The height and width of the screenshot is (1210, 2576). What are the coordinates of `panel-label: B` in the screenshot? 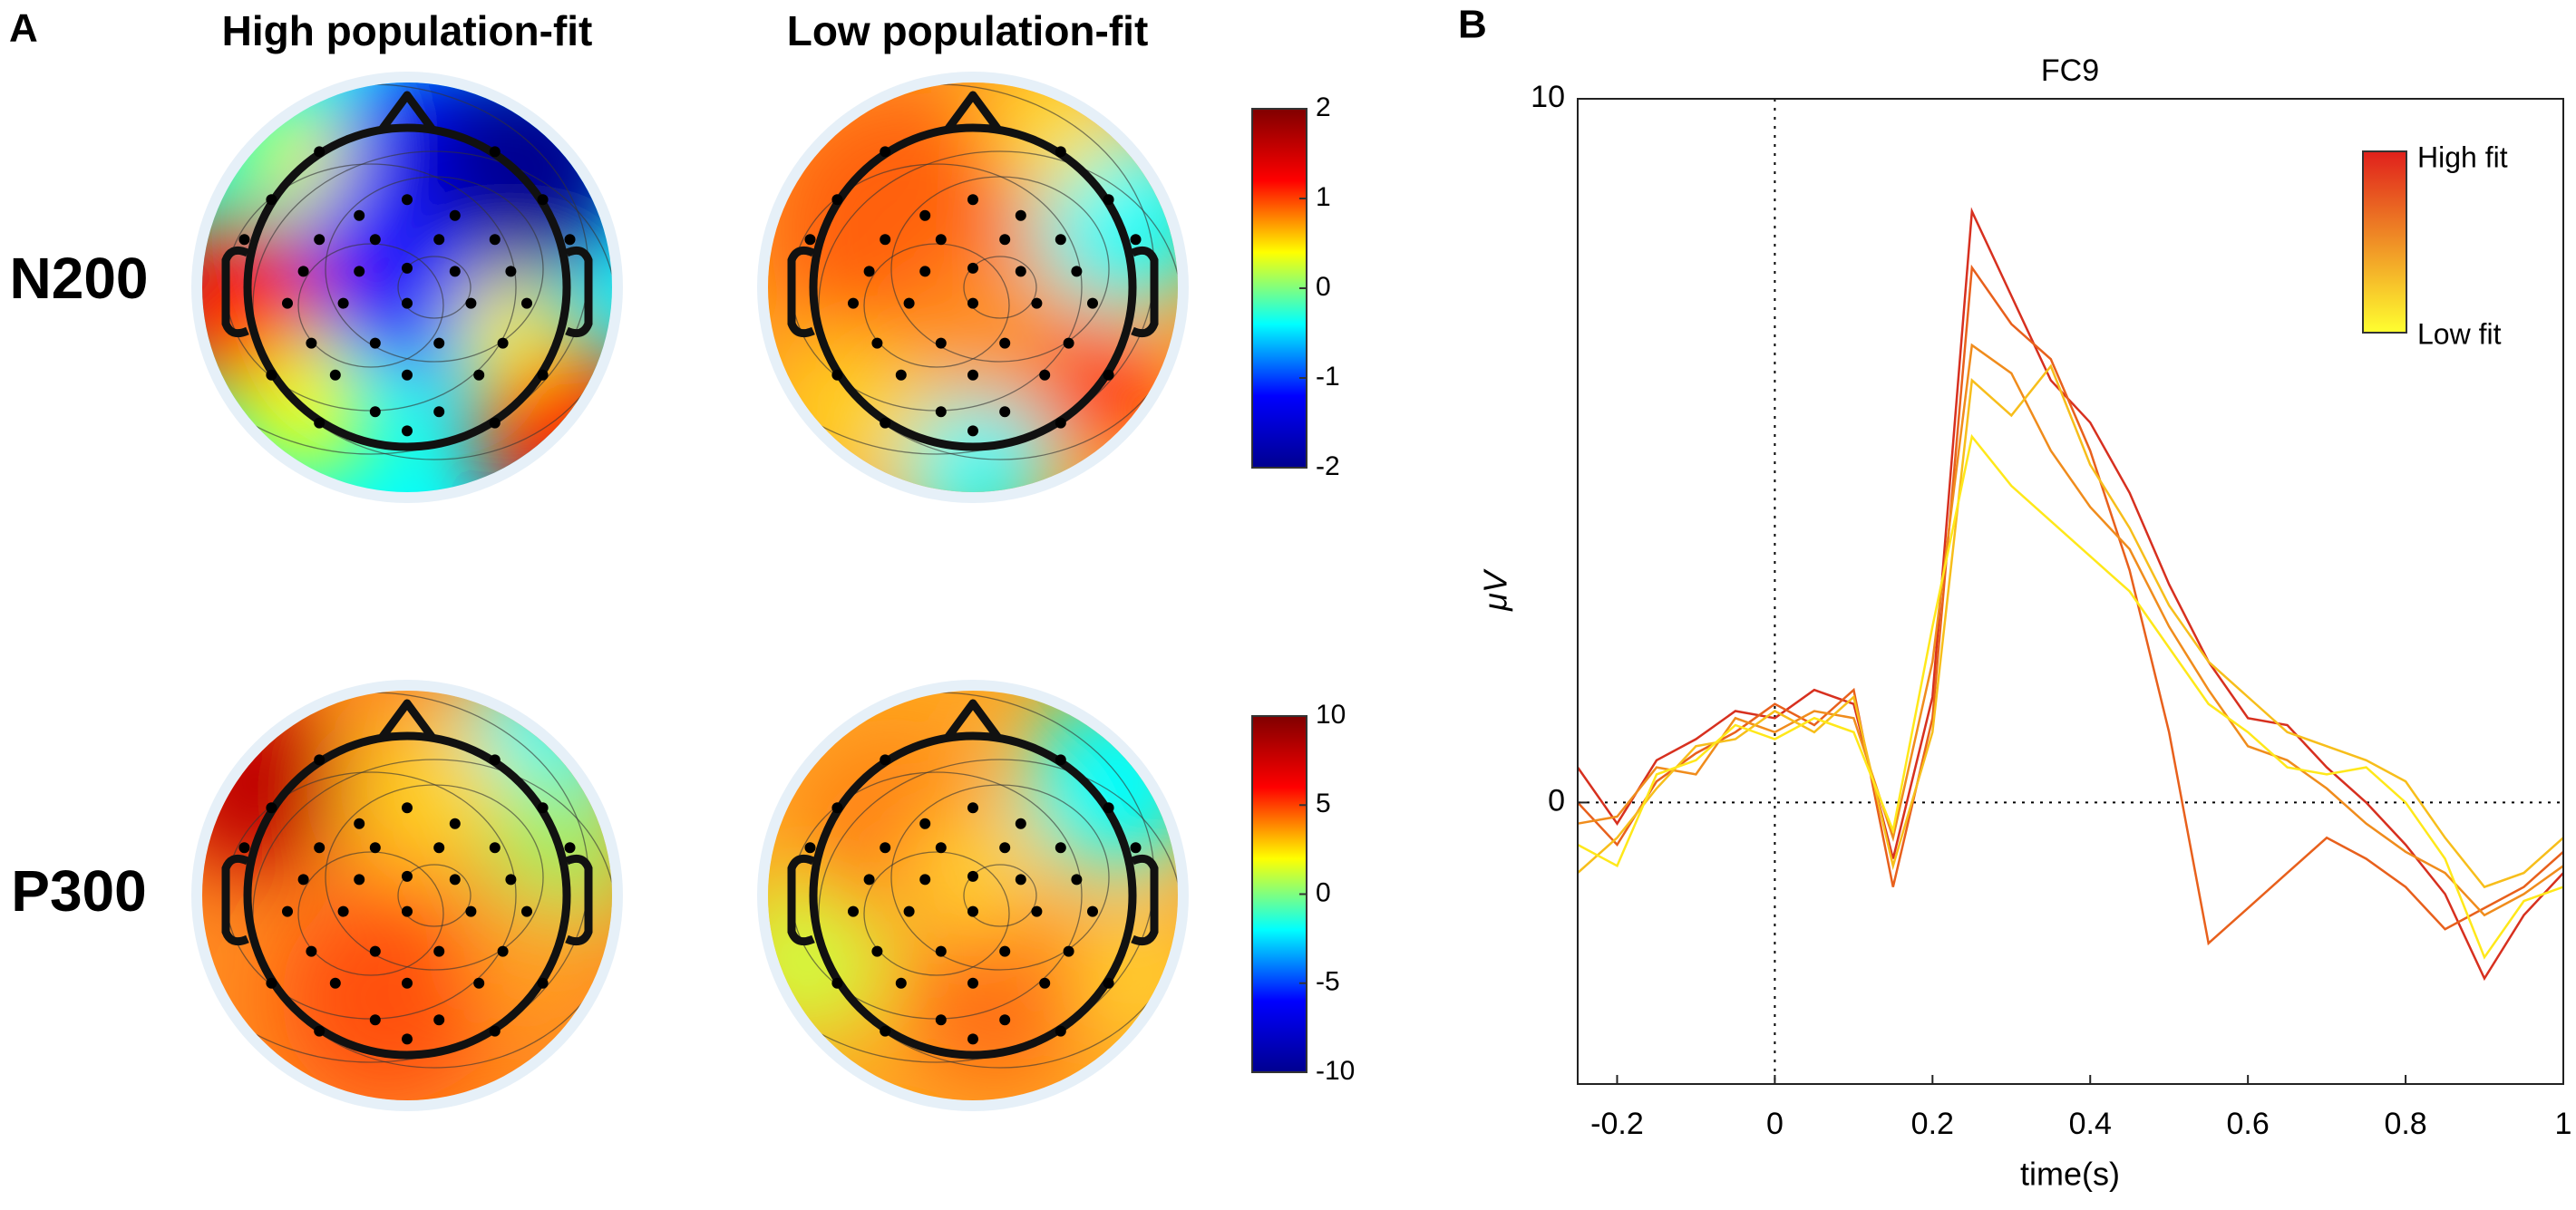 It's located at (1472, 25).